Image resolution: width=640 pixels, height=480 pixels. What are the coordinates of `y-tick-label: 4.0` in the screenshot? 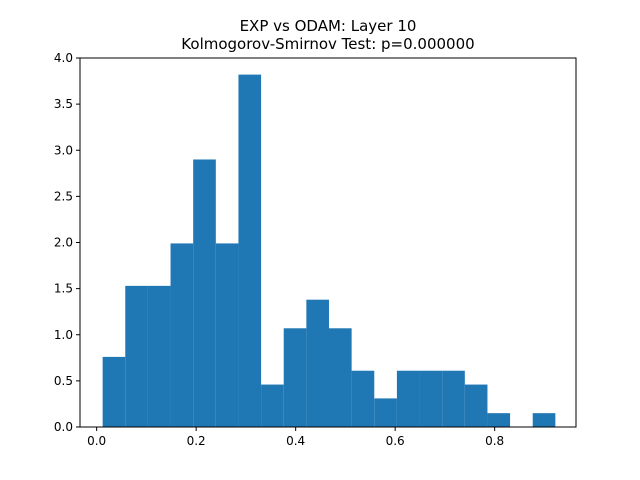 It's located at (63, 58).